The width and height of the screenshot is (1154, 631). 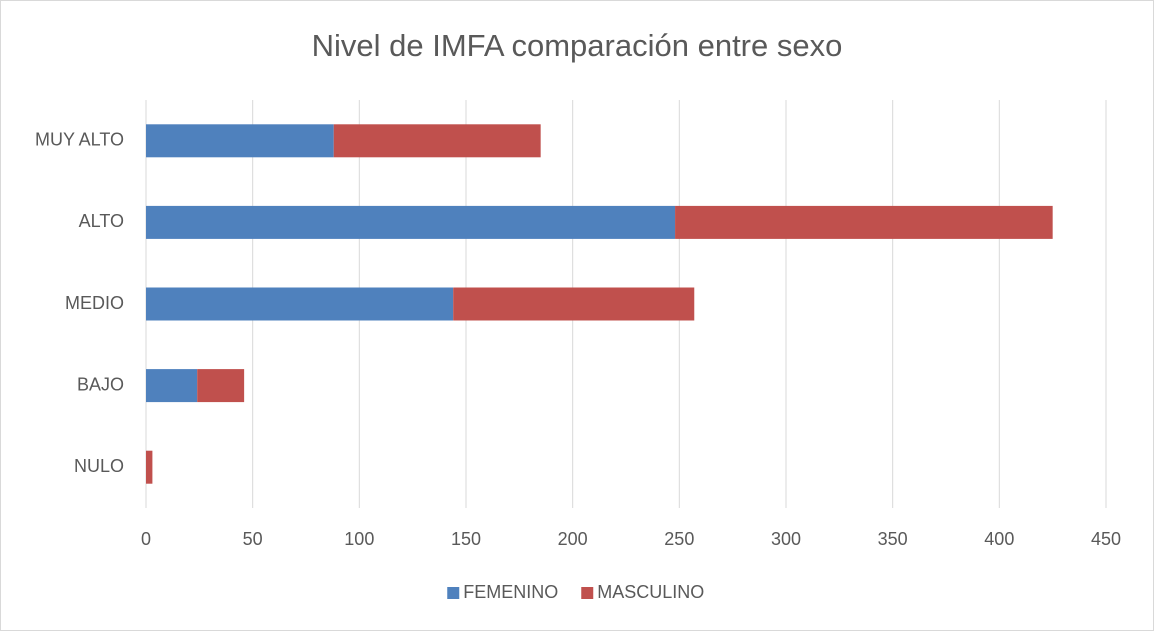 I want to click on x-tick-label: 200, so click(x=573, y=539).